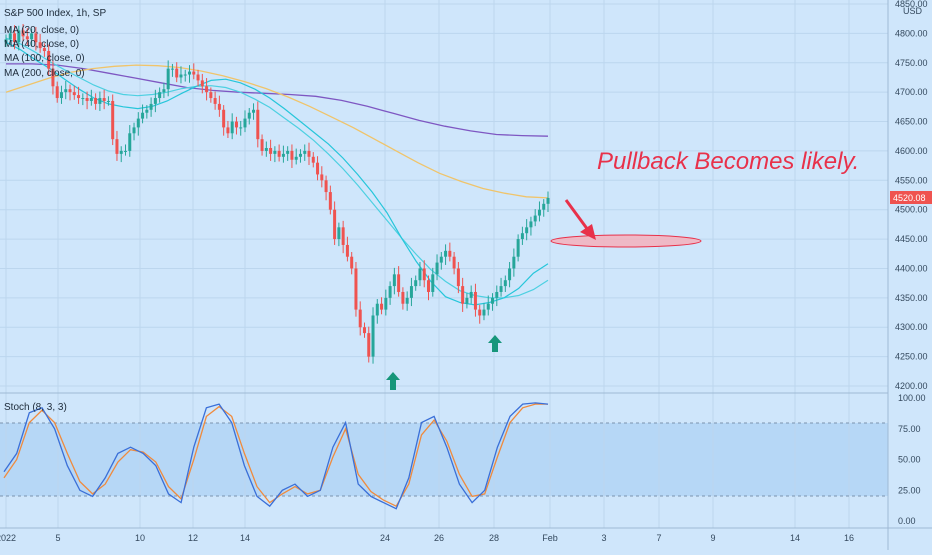 The width and height of the screenshot is (932, 555). Describe the element at coordinates (911, 4) in the screenshot. I see `price-tick-label: 4850.00` at that location.